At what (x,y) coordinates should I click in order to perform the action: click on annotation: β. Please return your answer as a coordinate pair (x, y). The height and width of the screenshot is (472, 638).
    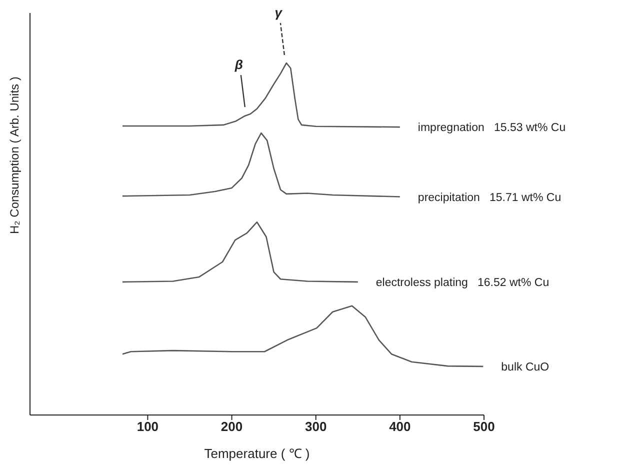
    Looking at the image, I should click on (238, 64).